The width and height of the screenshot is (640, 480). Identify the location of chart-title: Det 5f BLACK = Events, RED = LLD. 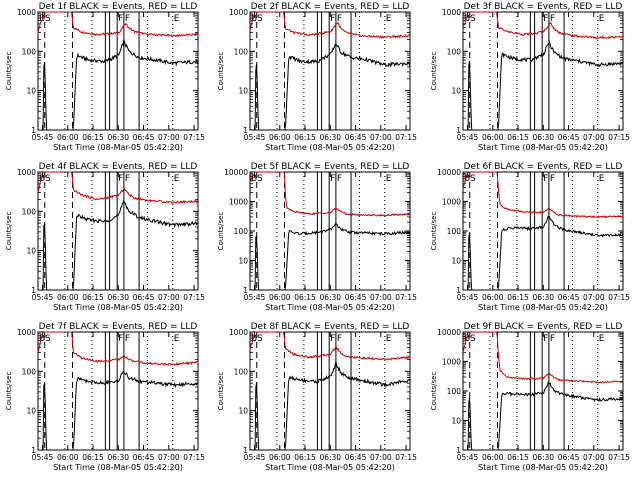
(330, 167).